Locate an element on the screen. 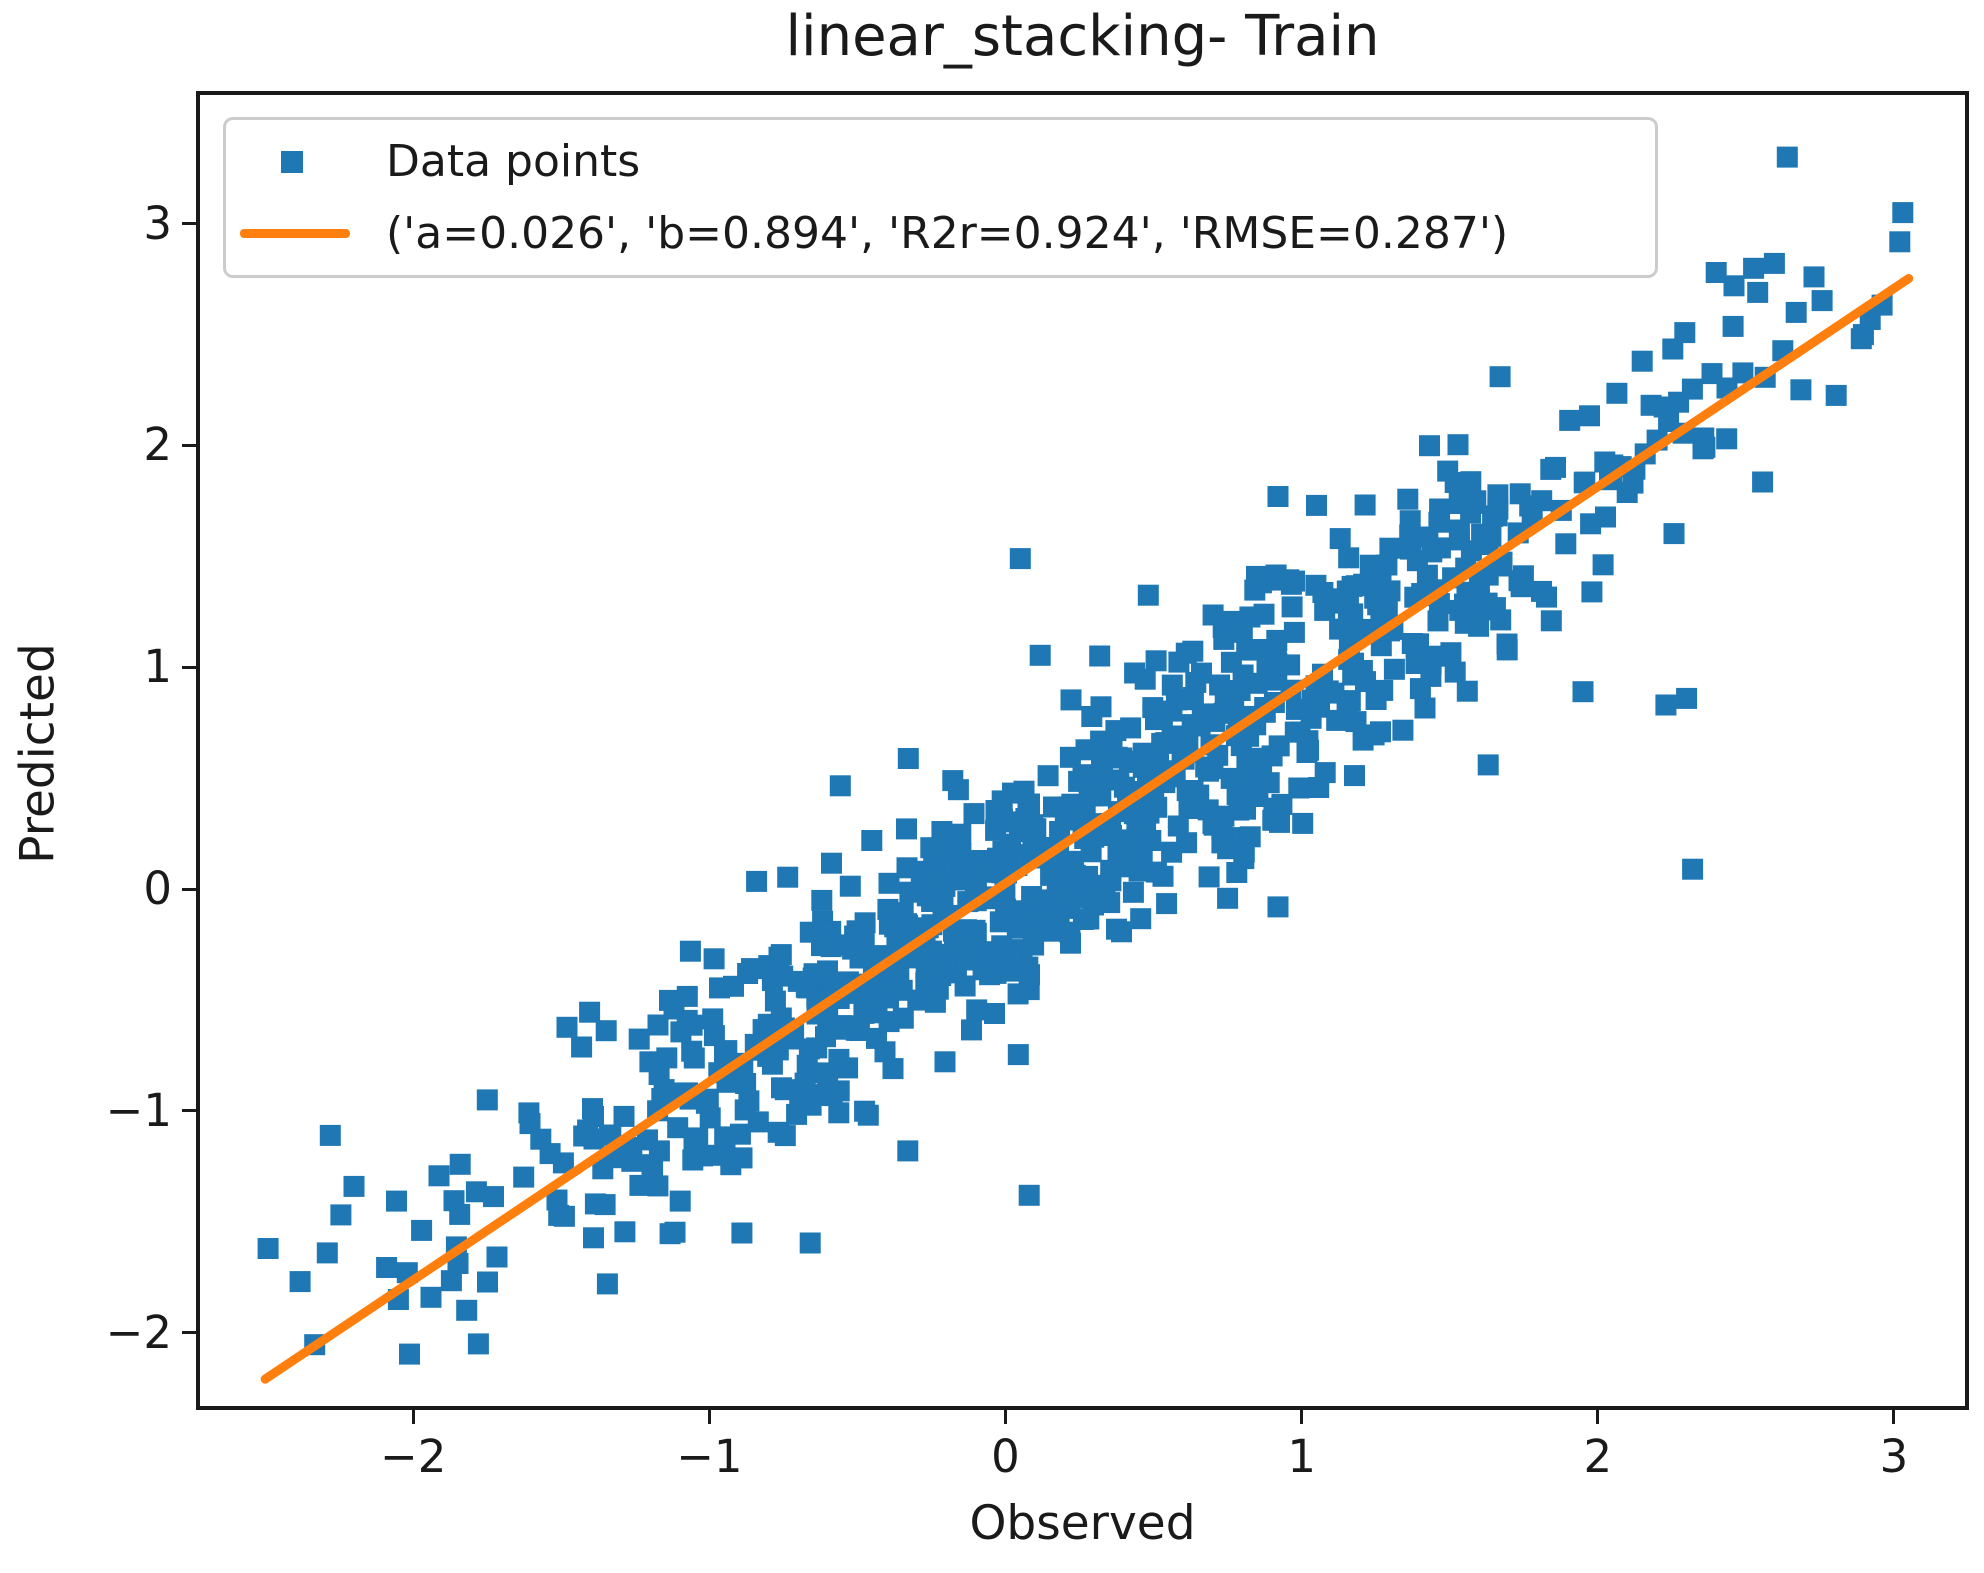 This screenshot has width=1984, height=1573. x-tick-label: 2 is located at coordinates (1598, 1456).